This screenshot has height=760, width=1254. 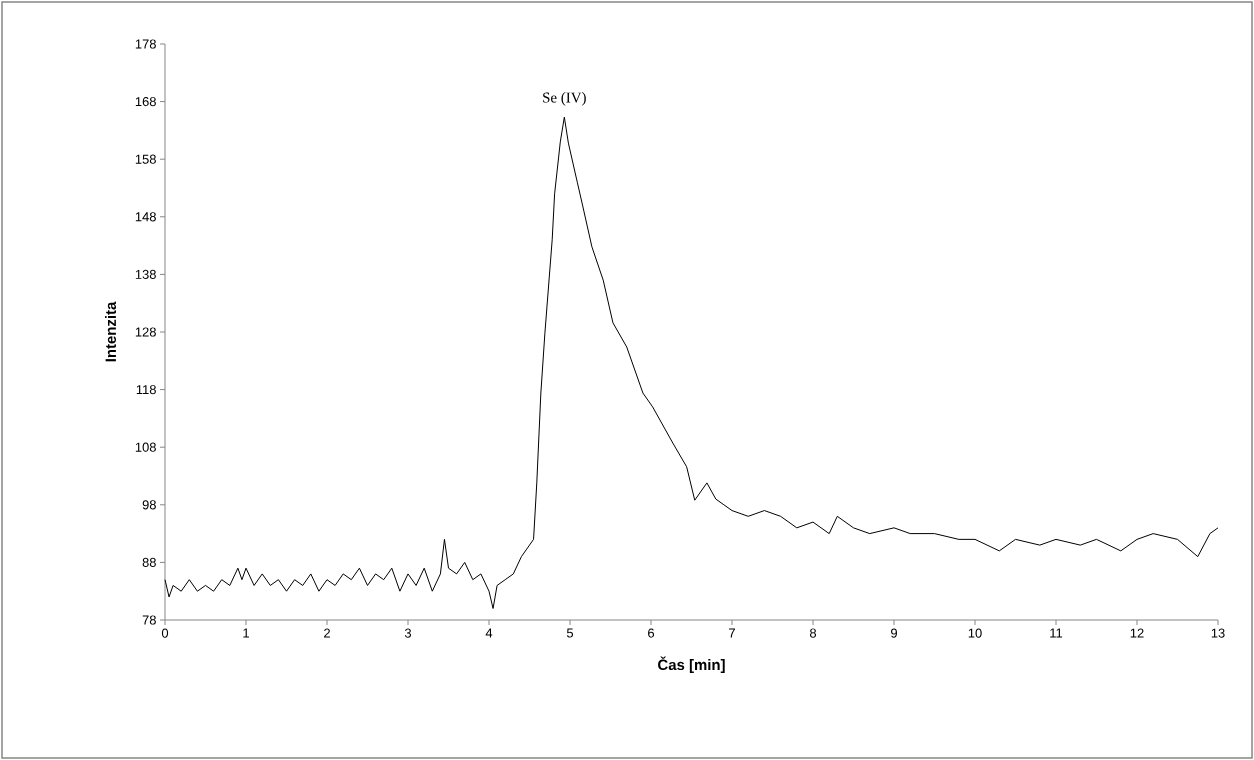 What do you see at coordinates (149, 620) in the screenshot?
I see `y-tick-label: 78` at bounding box center [149, 620].